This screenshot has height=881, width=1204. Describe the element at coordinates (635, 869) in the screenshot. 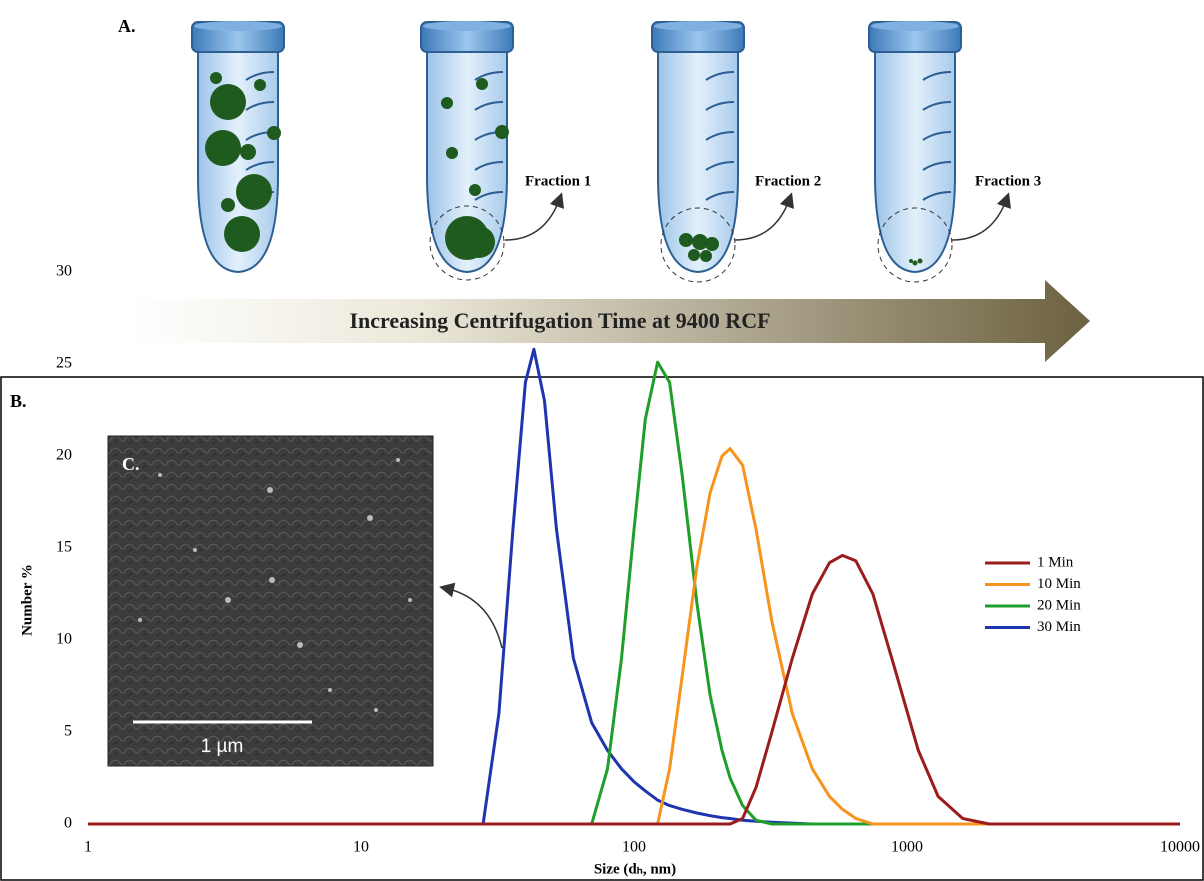

I see `x-axis-label: Size (dₕ, nm)` at that location.